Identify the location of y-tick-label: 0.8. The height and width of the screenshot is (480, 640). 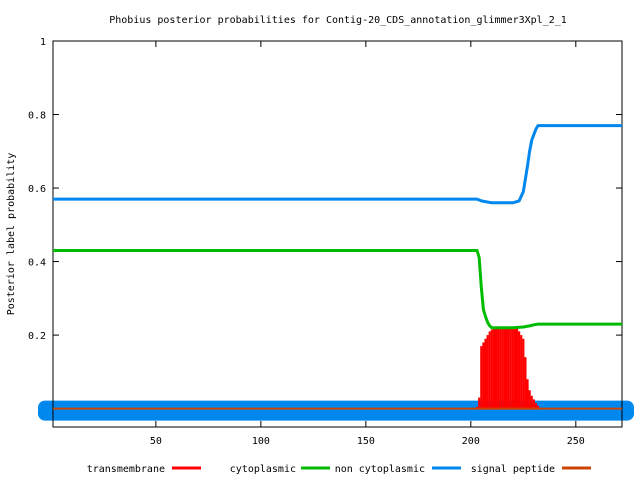
(37, 116).